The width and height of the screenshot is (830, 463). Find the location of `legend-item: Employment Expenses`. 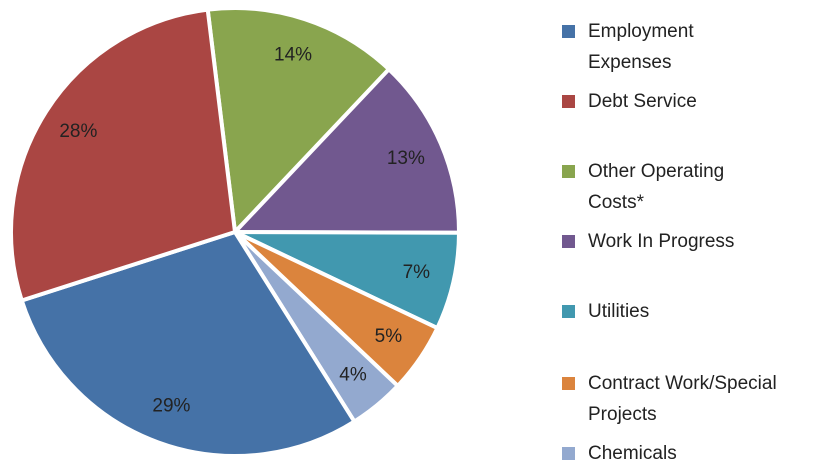

legend-item: Employment Expenses is located at coordinates (650, 47).